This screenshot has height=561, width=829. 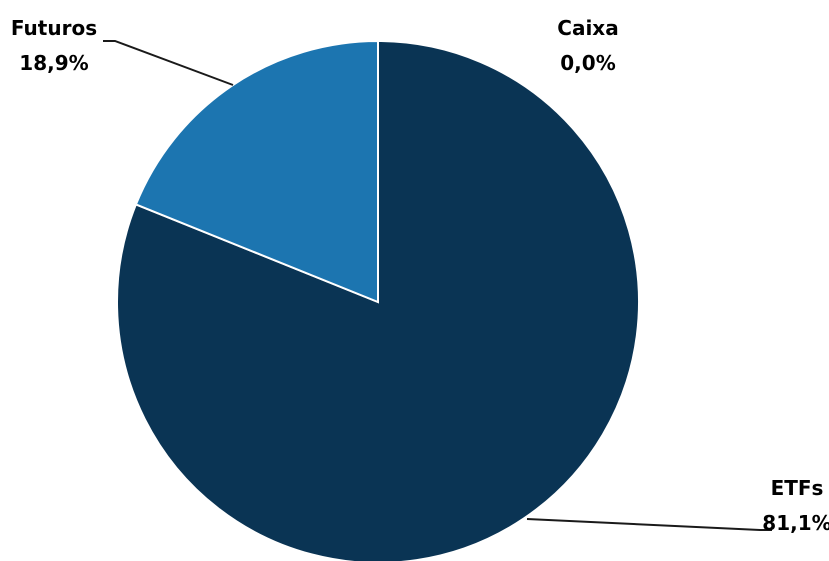 I want to click on leader-line-etfs, so click(x=649, y=524).